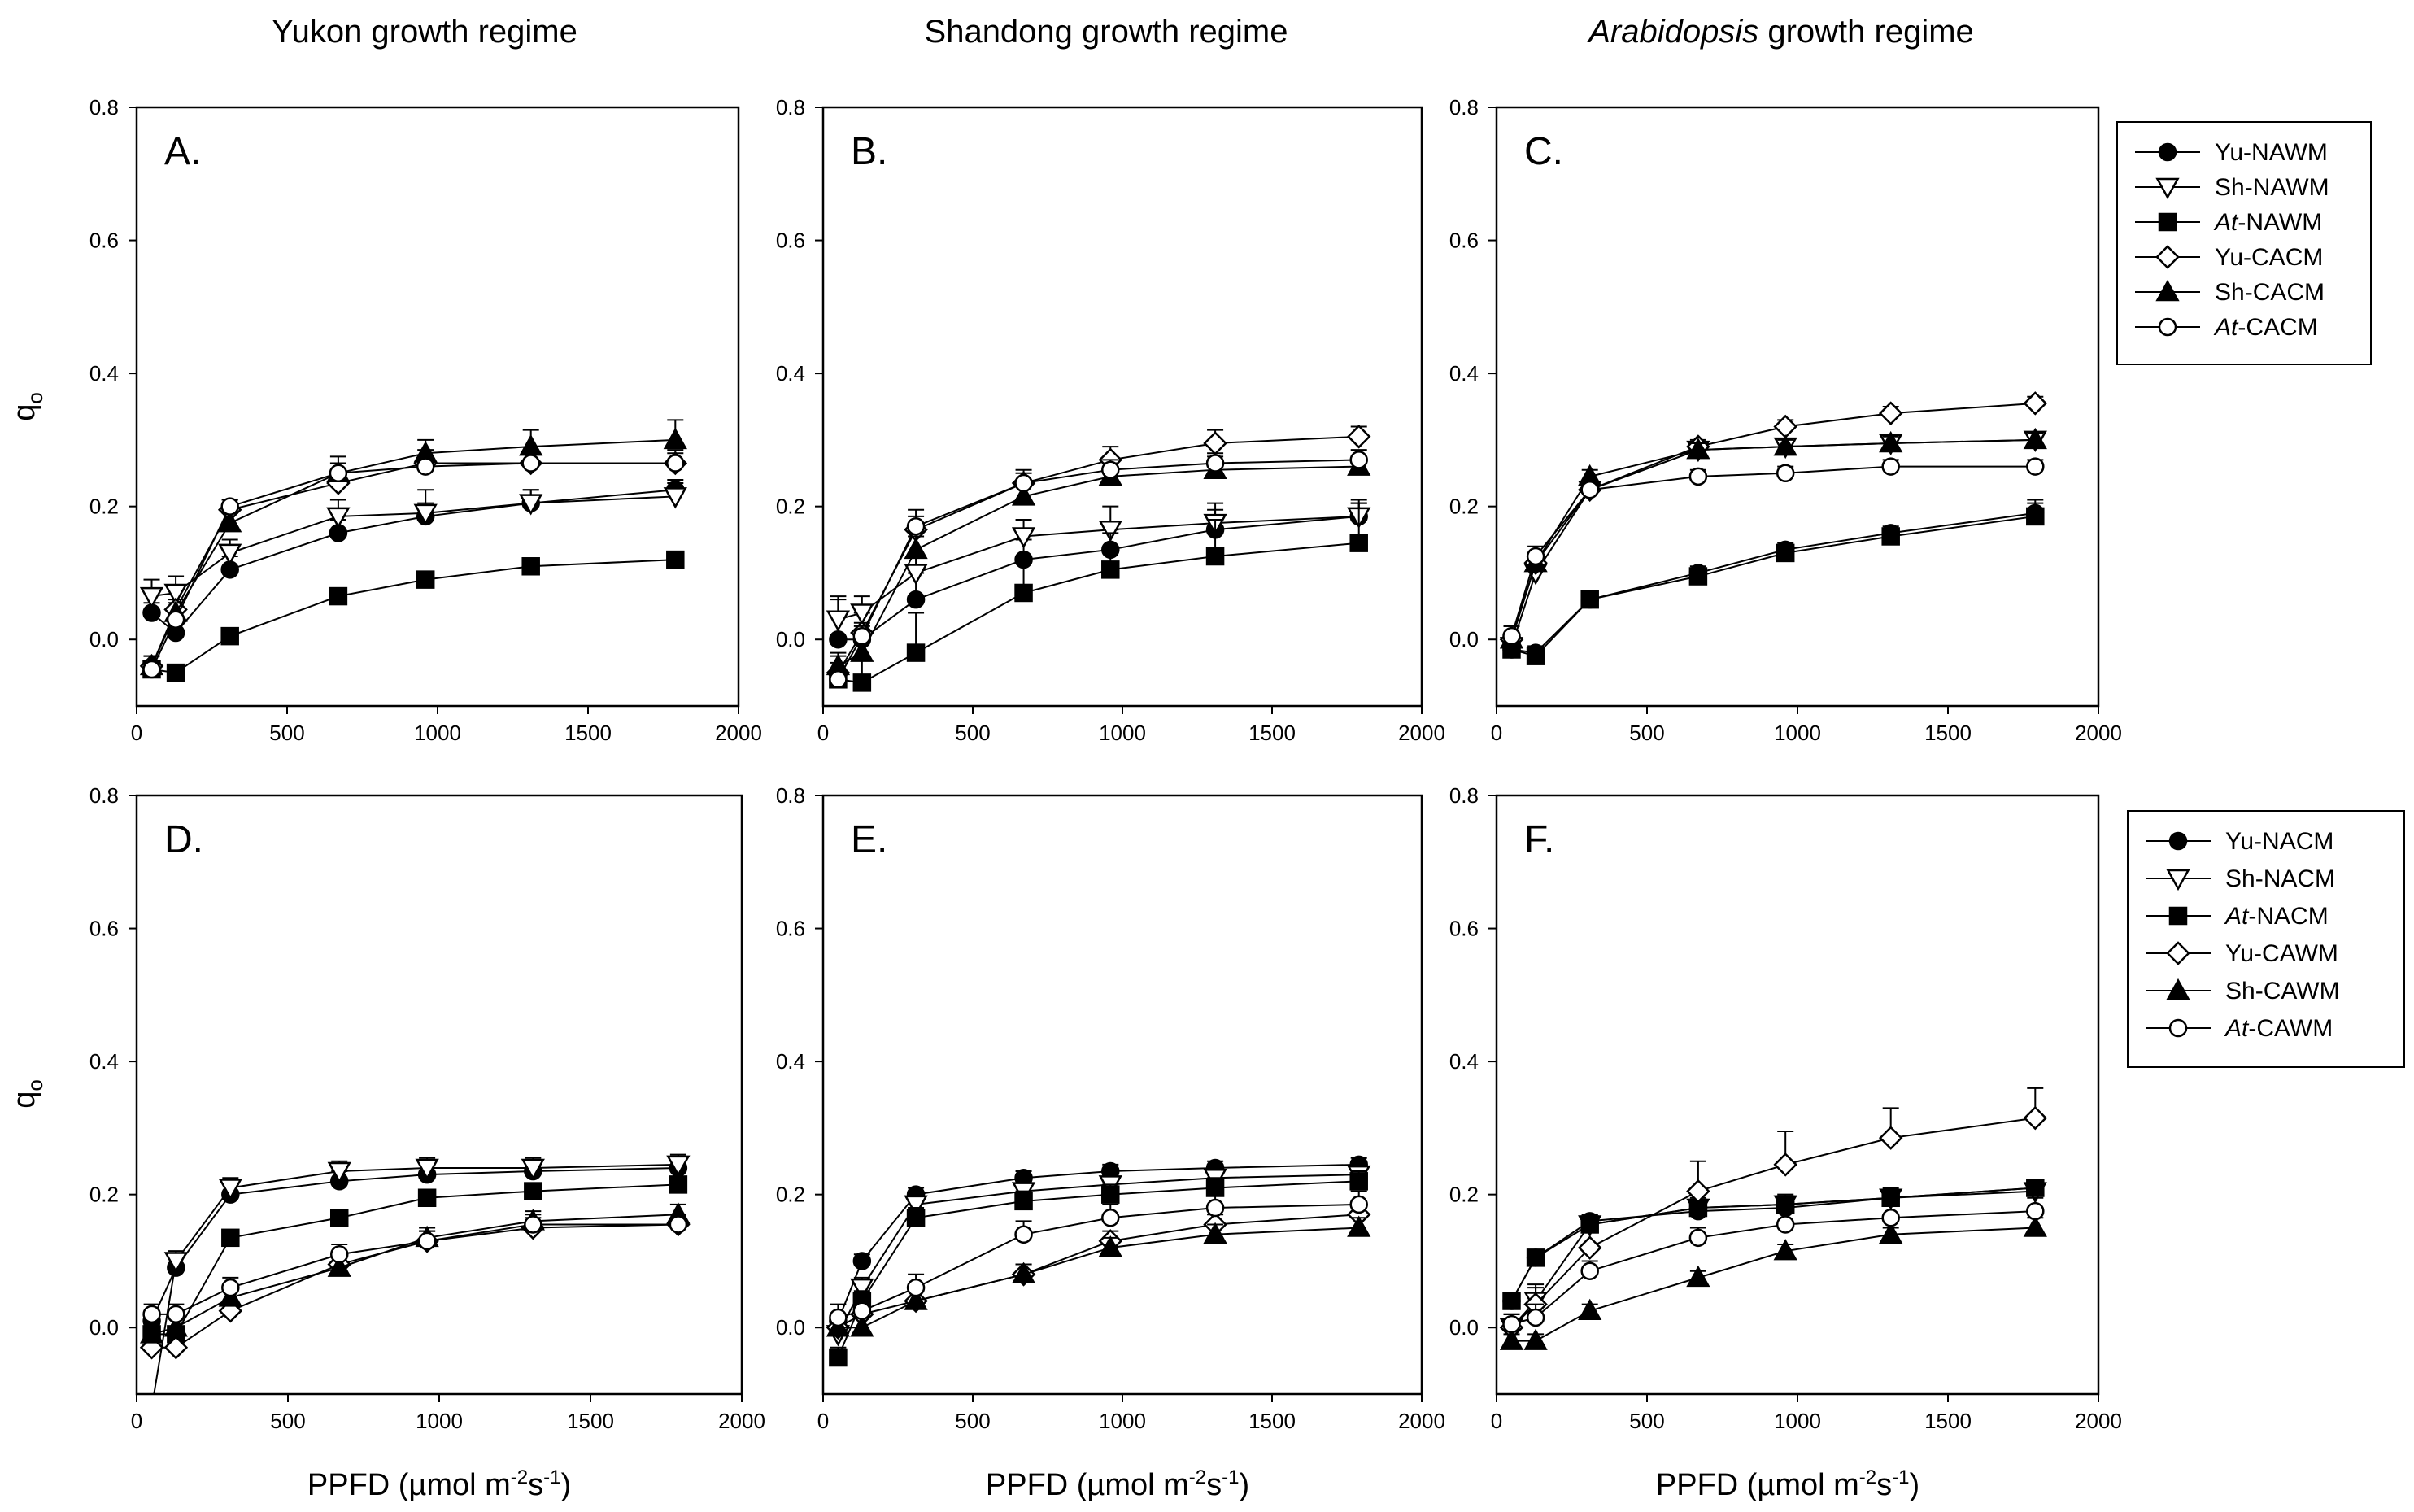  Describe the element at coordinates (1098, 1258) in the screenshot. I see `series-at-cawm` at that location.